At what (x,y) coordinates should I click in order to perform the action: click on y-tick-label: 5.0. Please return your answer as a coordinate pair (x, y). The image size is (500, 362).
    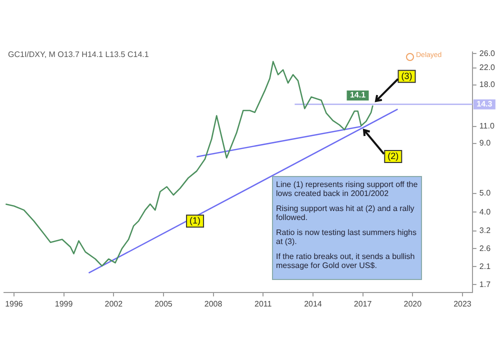
    Looking at the image, I should click on (485, 193).